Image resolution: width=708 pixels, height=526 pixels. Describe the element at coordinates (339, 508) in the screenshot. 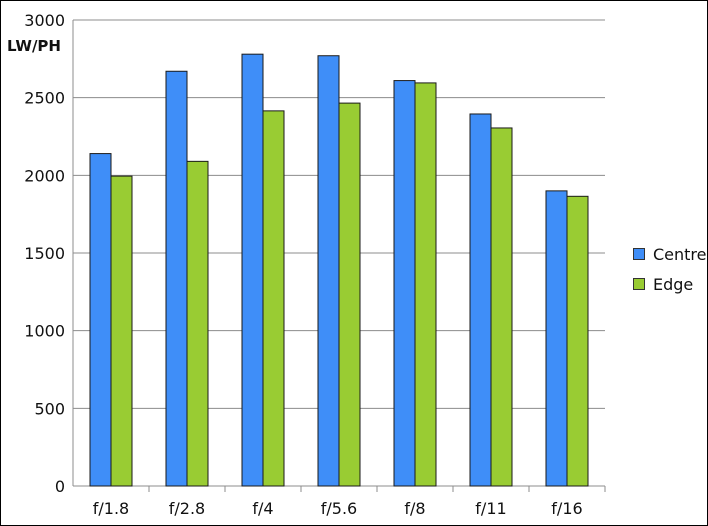

I see `x-tick-label: f/5.6` at that location.